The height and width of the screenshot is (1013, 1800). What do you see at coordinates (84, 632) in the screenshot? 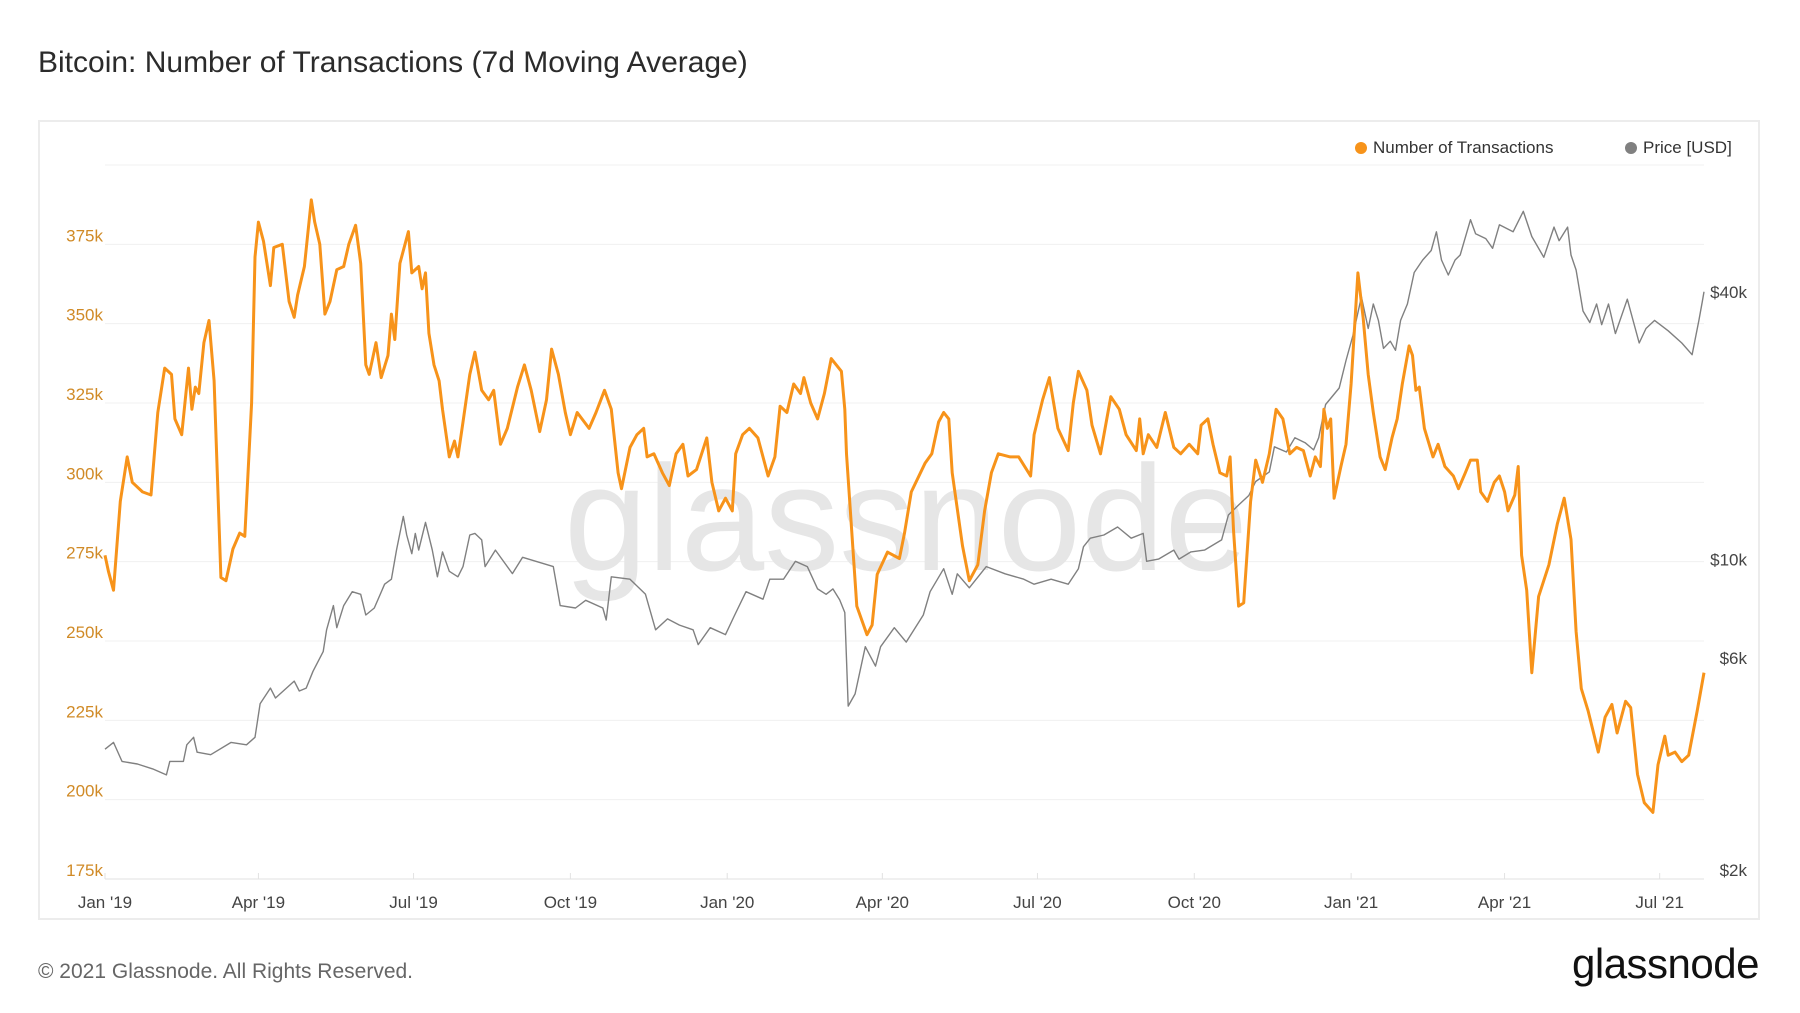
I see `y-left-tick-label: 250k` at bounding box center [84, 632].